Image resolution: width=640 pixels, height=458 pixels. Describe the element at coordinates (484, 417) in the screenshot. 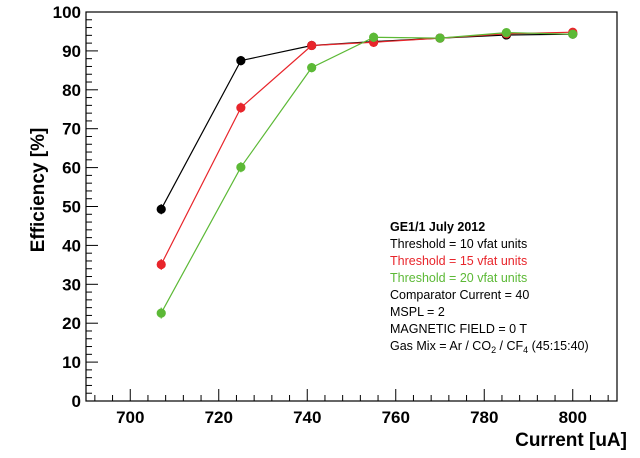

I see `x-tick-label: 780` at that location.